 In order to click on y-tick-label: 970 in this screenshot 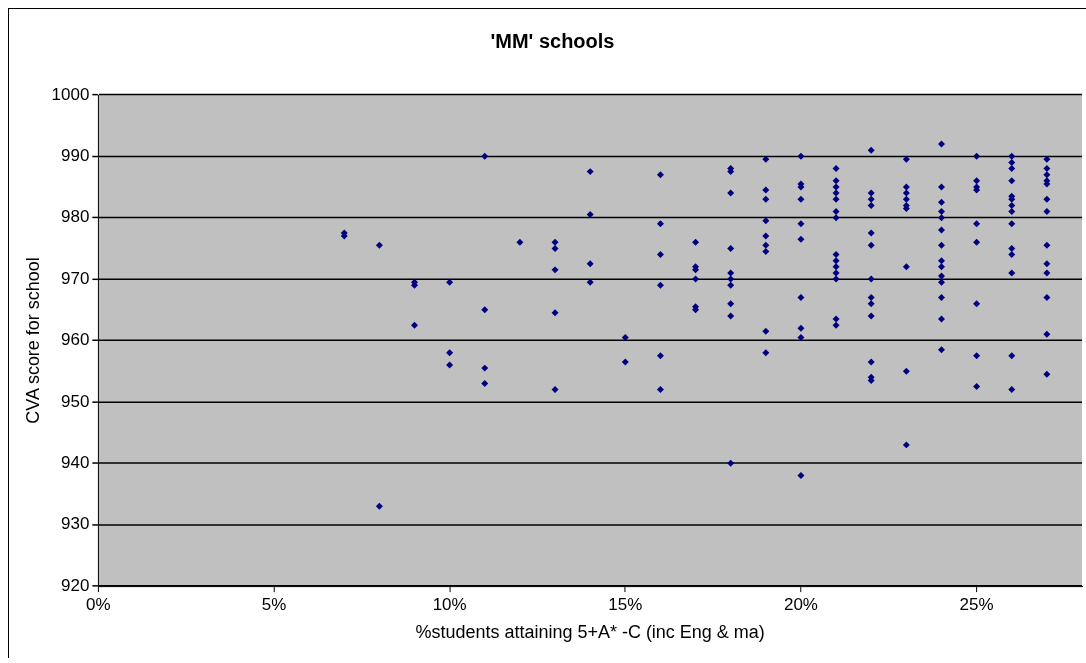, I will do `click(75, 278)`.